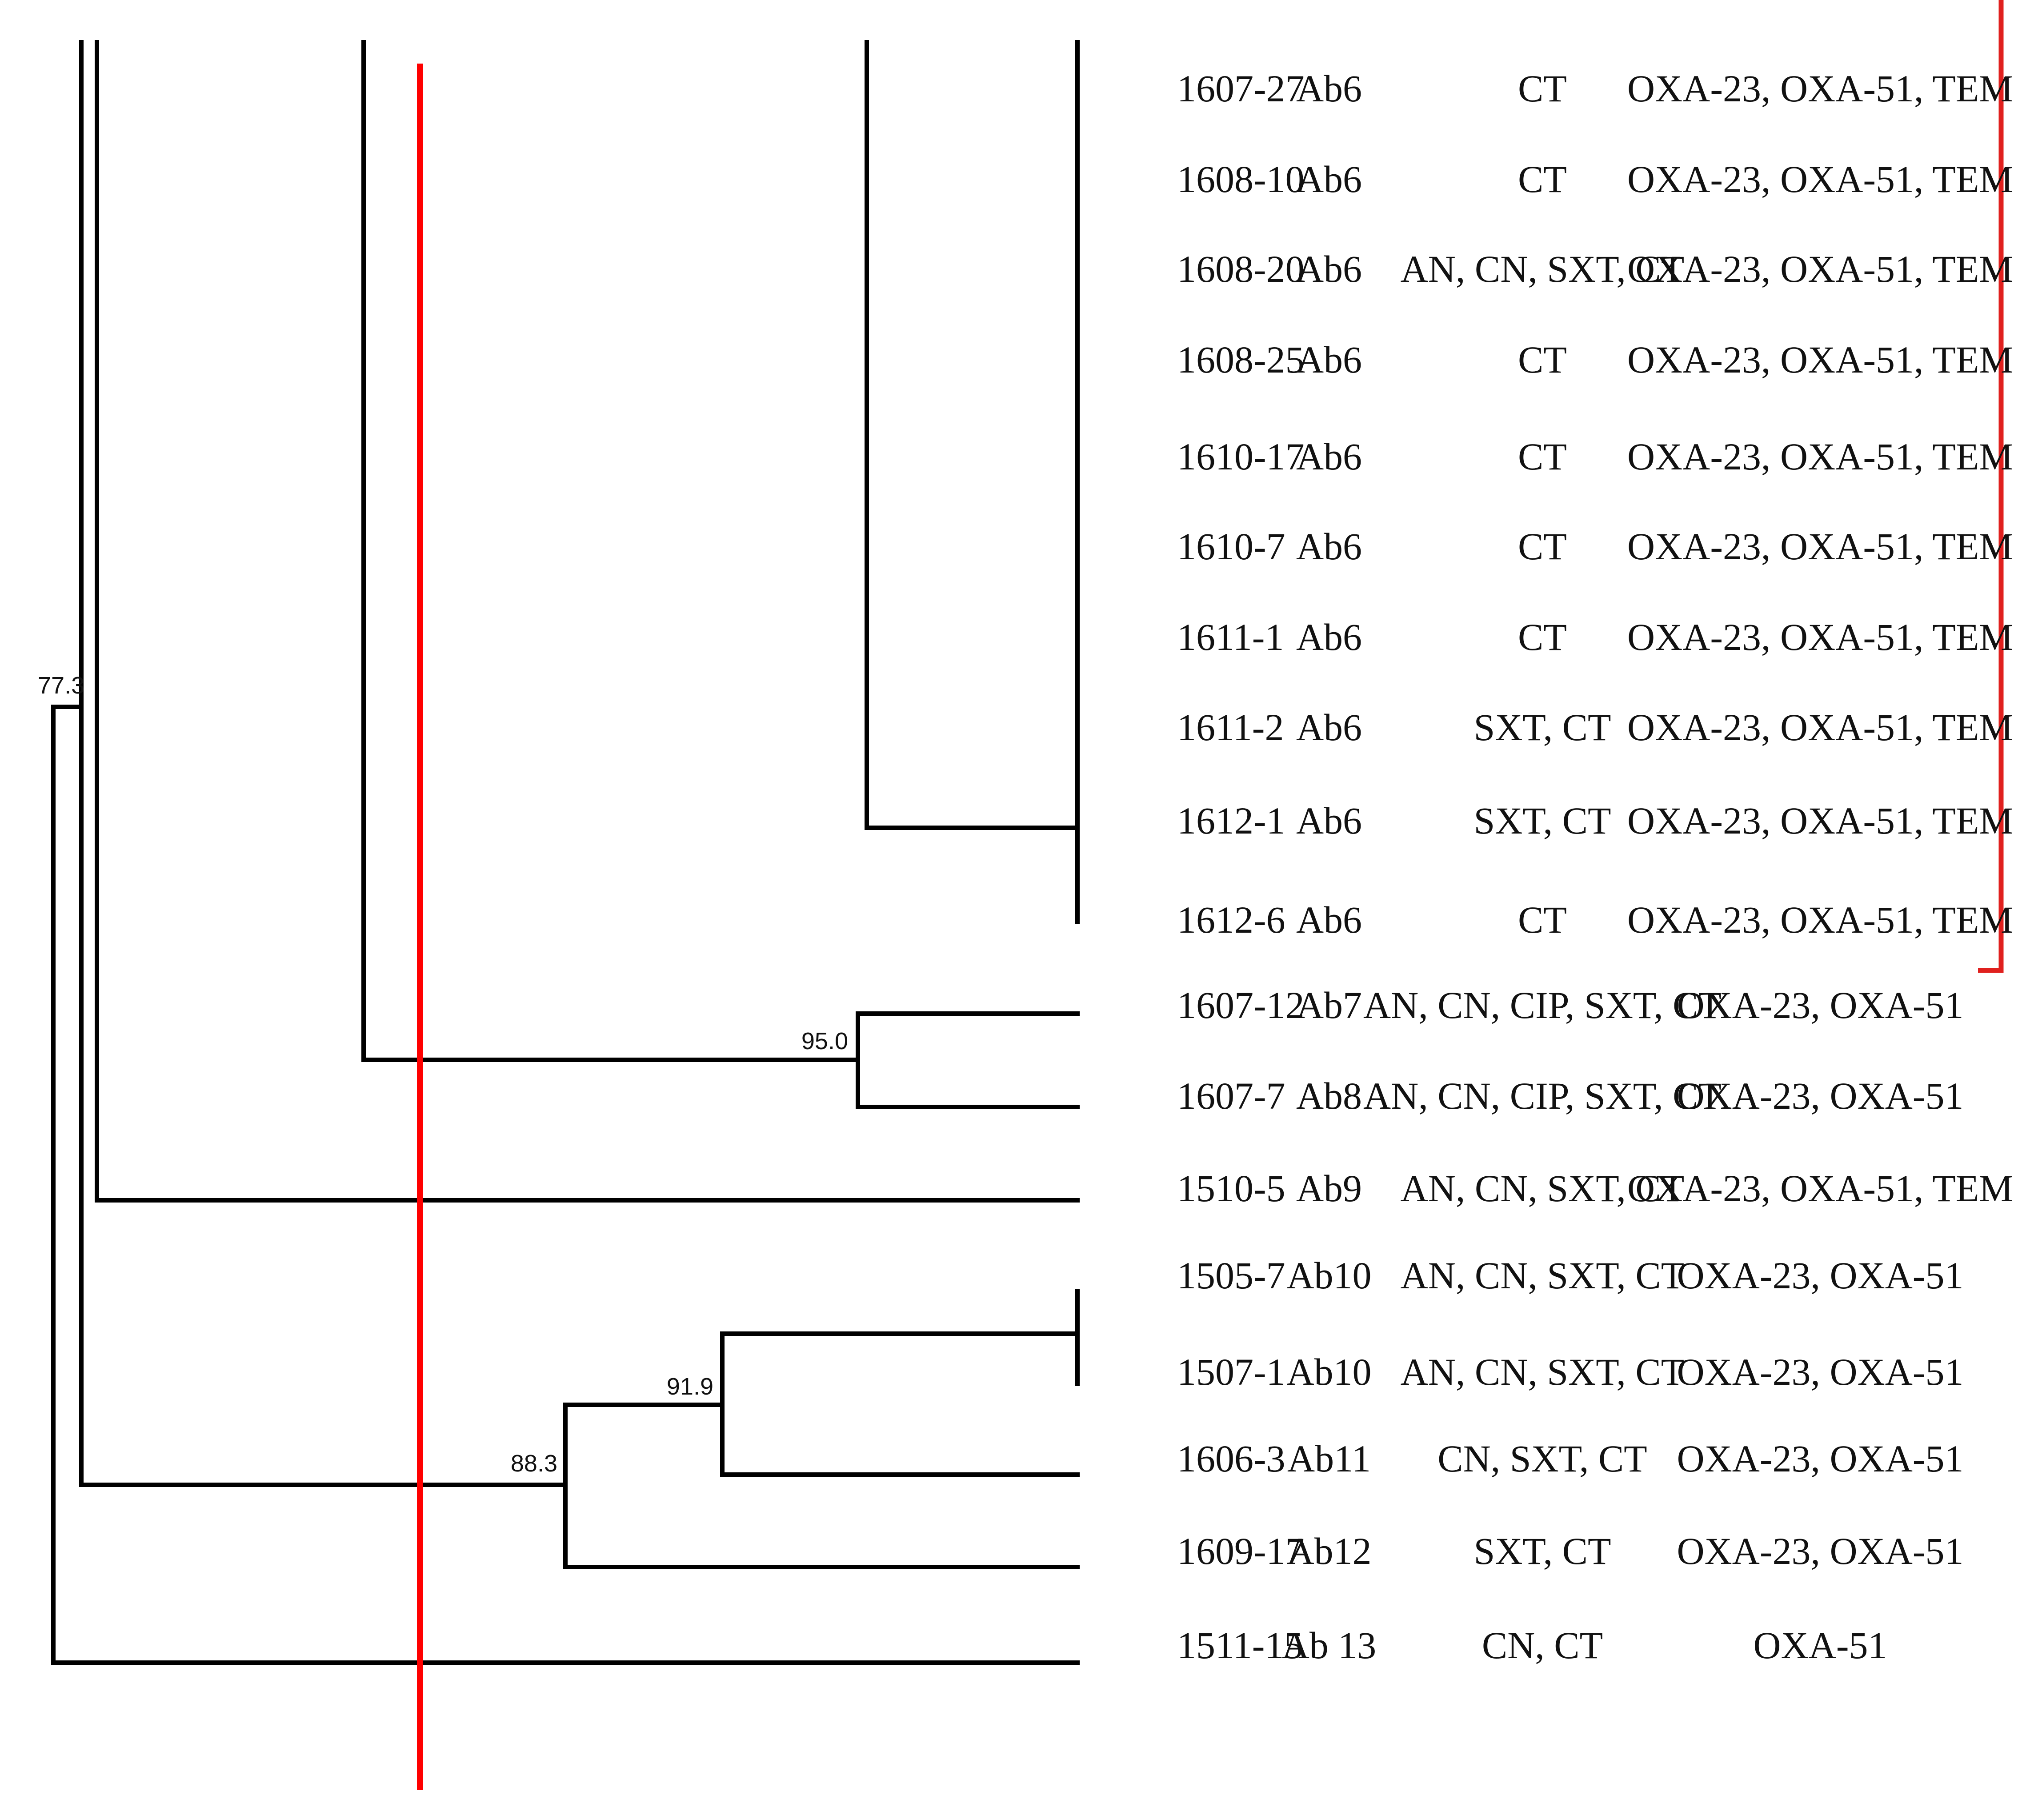 This screenshot has width=2034, height=1820. What do you see at coordinates (1231, 1095) in the screenshot?
I see `isolate-id: 1607-7` at bounding box center [1231, 1095].